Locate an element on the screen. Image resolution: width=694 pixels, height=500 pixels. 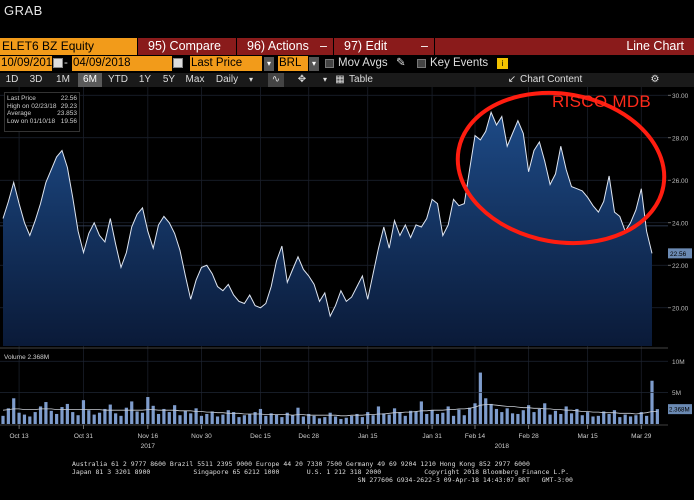
field-dropdown-icon: ▾ is located at coordinates (269, 64).